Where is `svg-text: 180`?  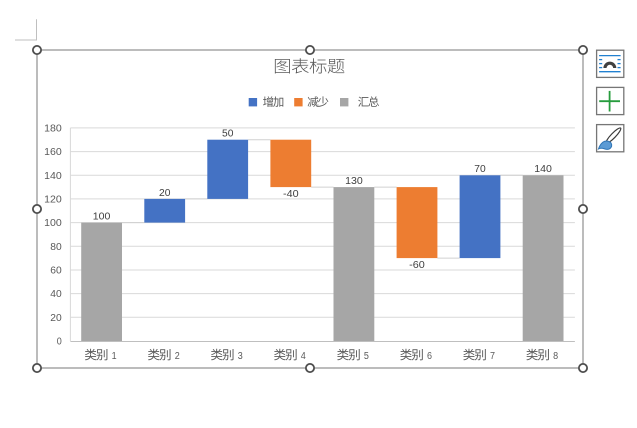 svg-text: 180 is located at coordinates (53, 128).